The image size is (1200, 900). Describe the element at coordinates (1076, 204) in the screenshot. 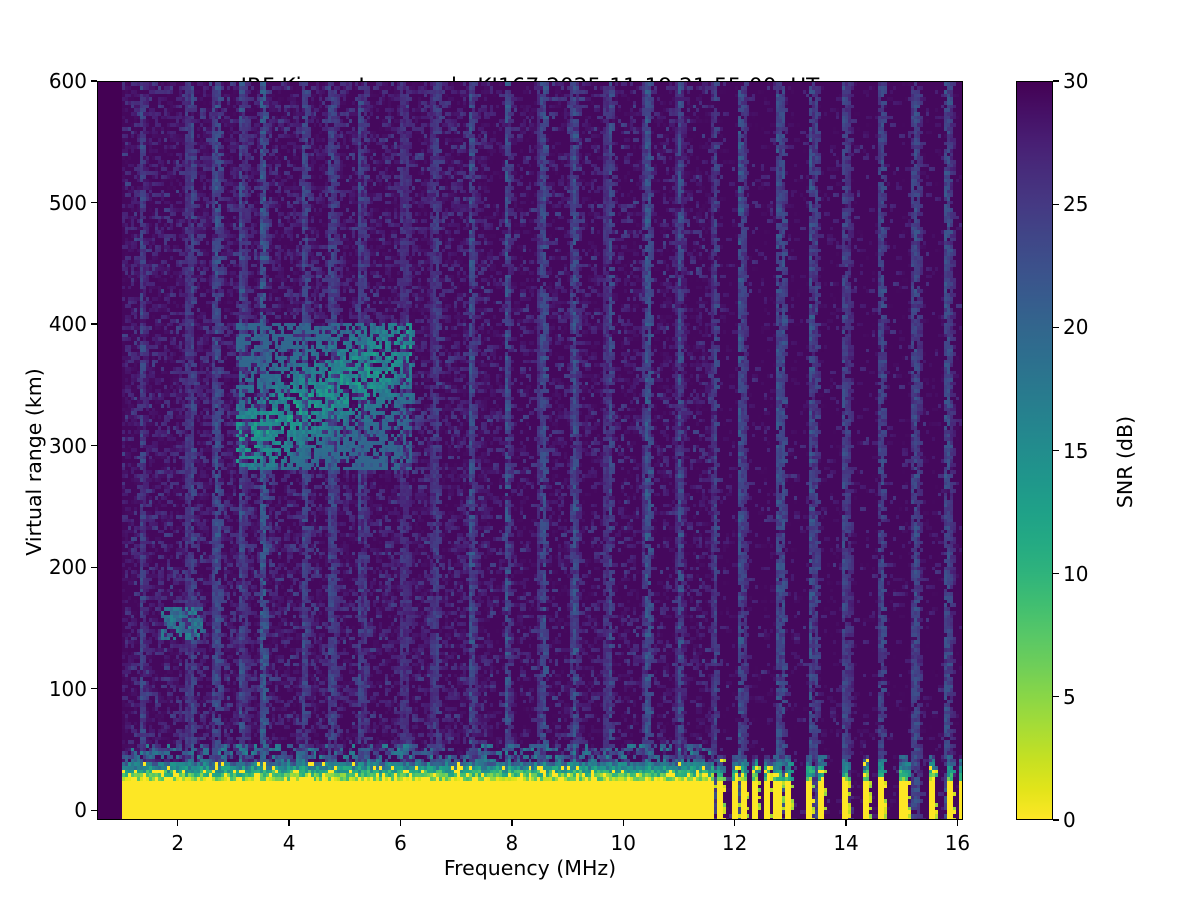

I see `colorbar-tick-label: 25` at that location.